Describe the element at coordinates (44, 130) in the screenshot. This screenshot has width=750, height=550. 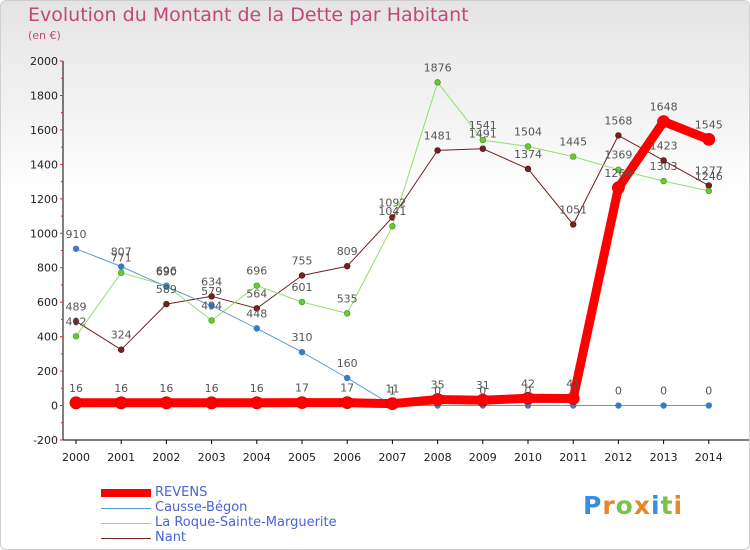
I see `y-tick-label: 1600` at that location.